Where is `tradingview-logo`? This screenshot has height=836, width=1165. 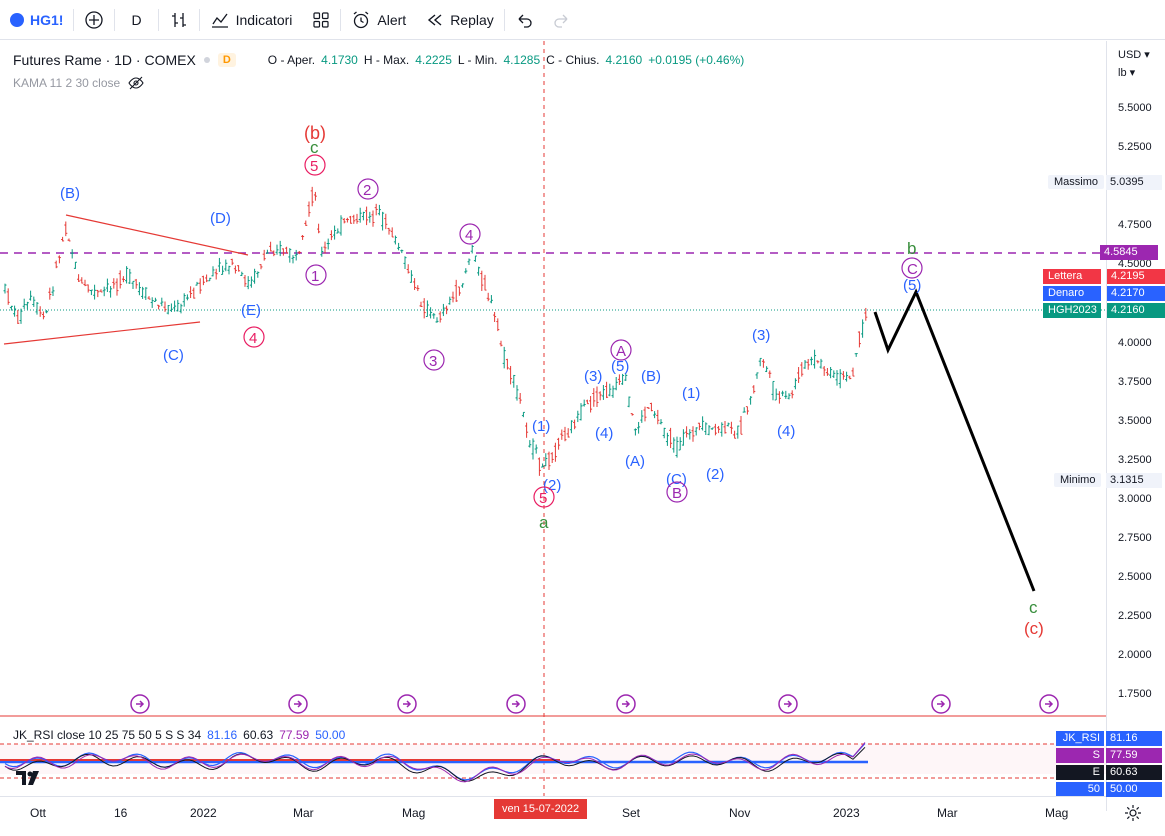
tradingview-logo is located at coordinates (28, 778).